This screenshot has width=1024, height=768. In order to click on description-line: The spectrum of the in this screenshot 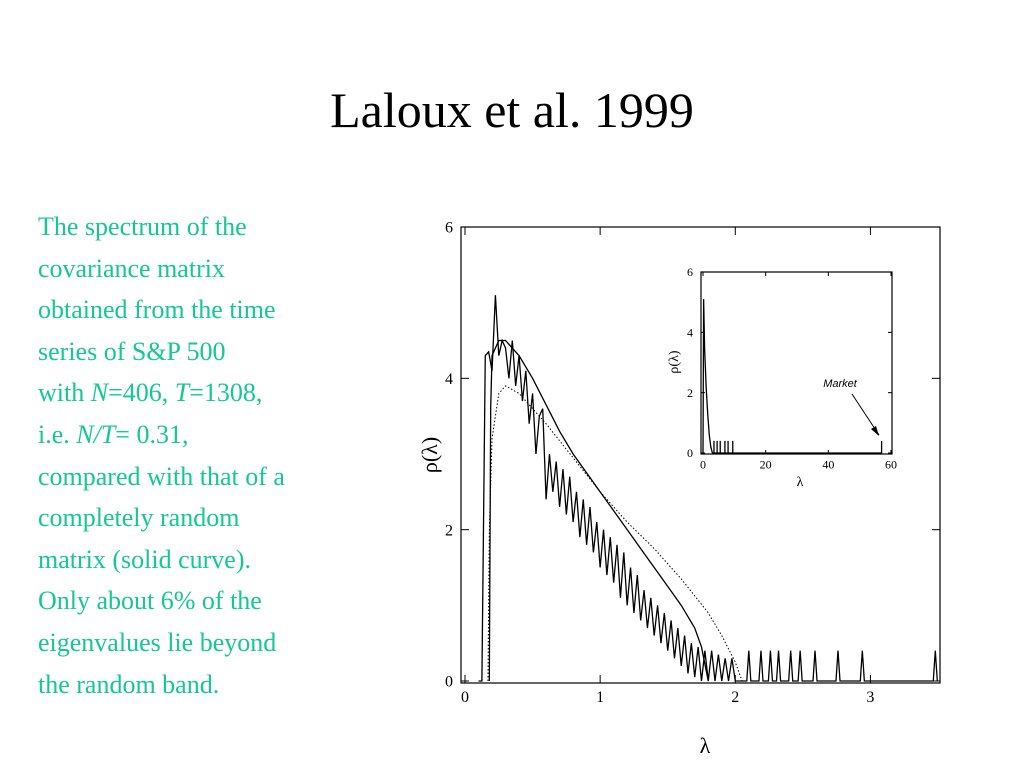, I will do `click(208, 227)`.